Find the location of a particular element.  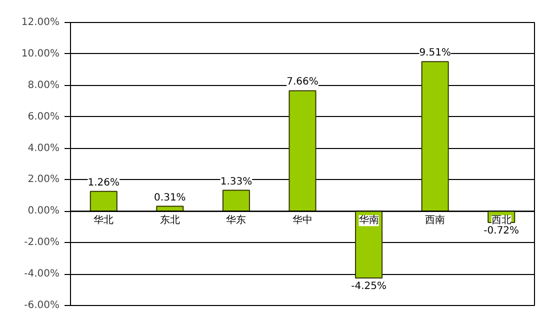

y-tick-label: 2.00% is located at coordinates (44, 180).